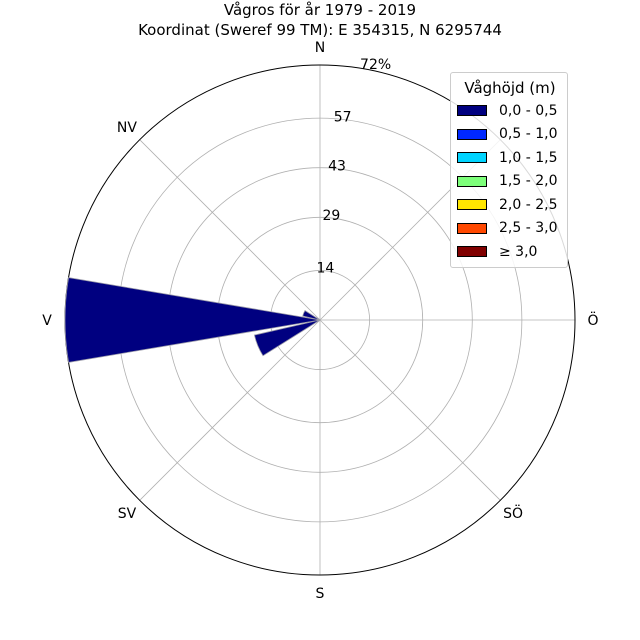 Image resolution: width=640 pixels, height=640 pixels. I want to click on legend-label: 2,5 - 3,0, so click(528, 228).